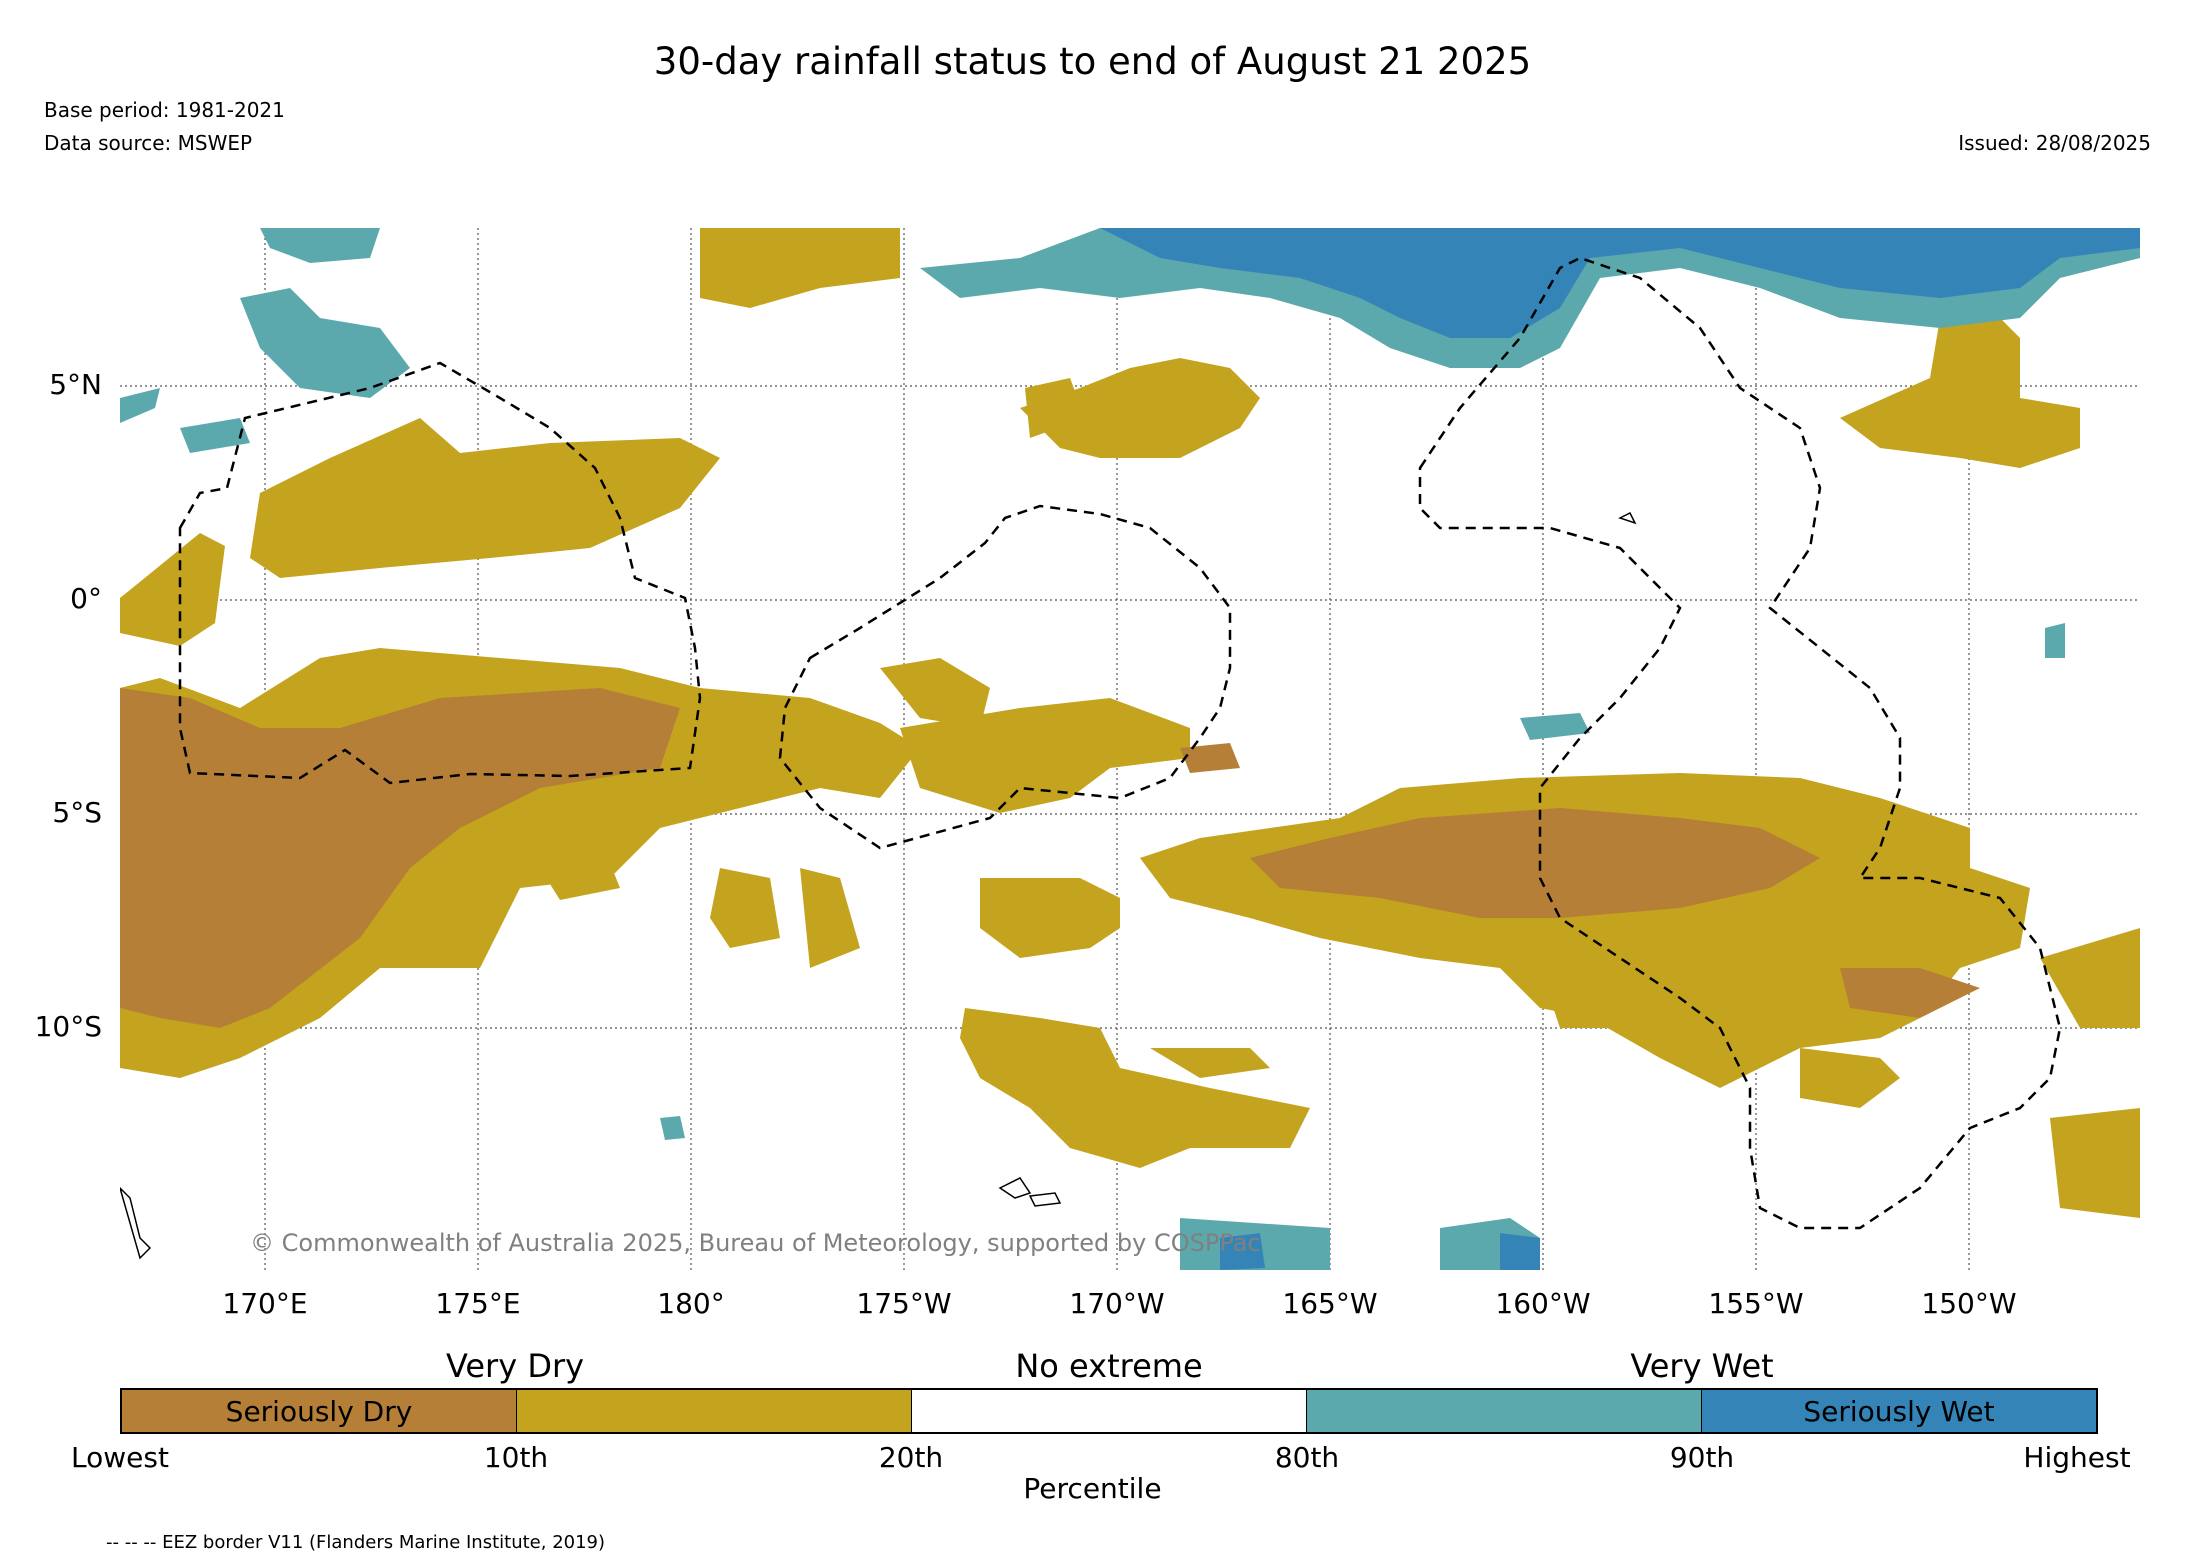 This screenshot has width=2185, height=1563. Describe the element at coordinates (911, 1457) in the screenshot. I see `percentile-20th: 20th` at that location.